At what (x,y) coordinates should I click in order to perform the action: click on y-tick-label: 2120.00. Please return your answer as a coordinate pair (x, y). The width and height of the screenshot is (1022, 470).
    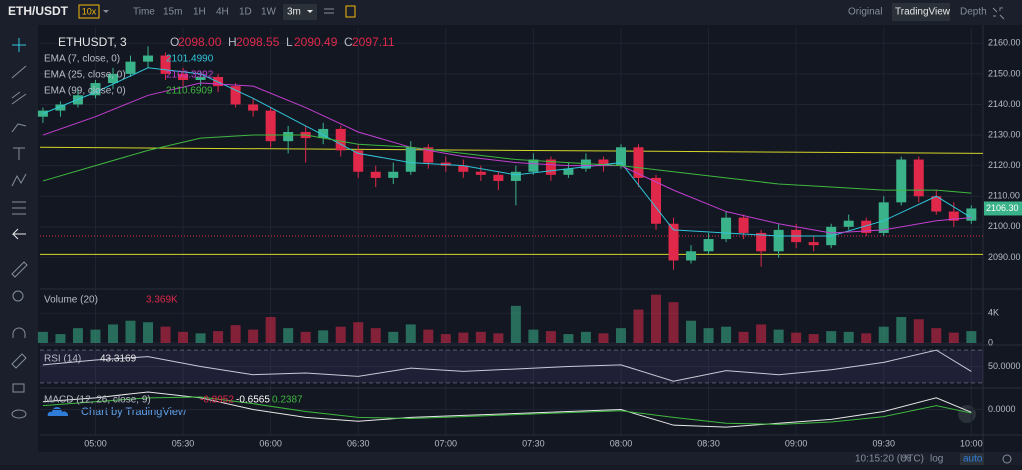
    Looking at the image, I should click on (1004, 165).